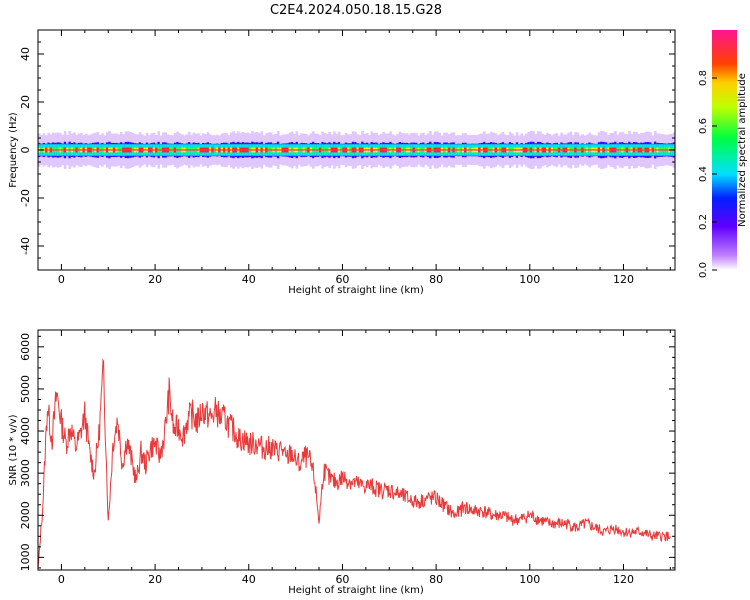  What do you see at coordinates (25, 347) in the screenshot?
I see `y-tick-label: 6000` at bounding box center [25, 347].